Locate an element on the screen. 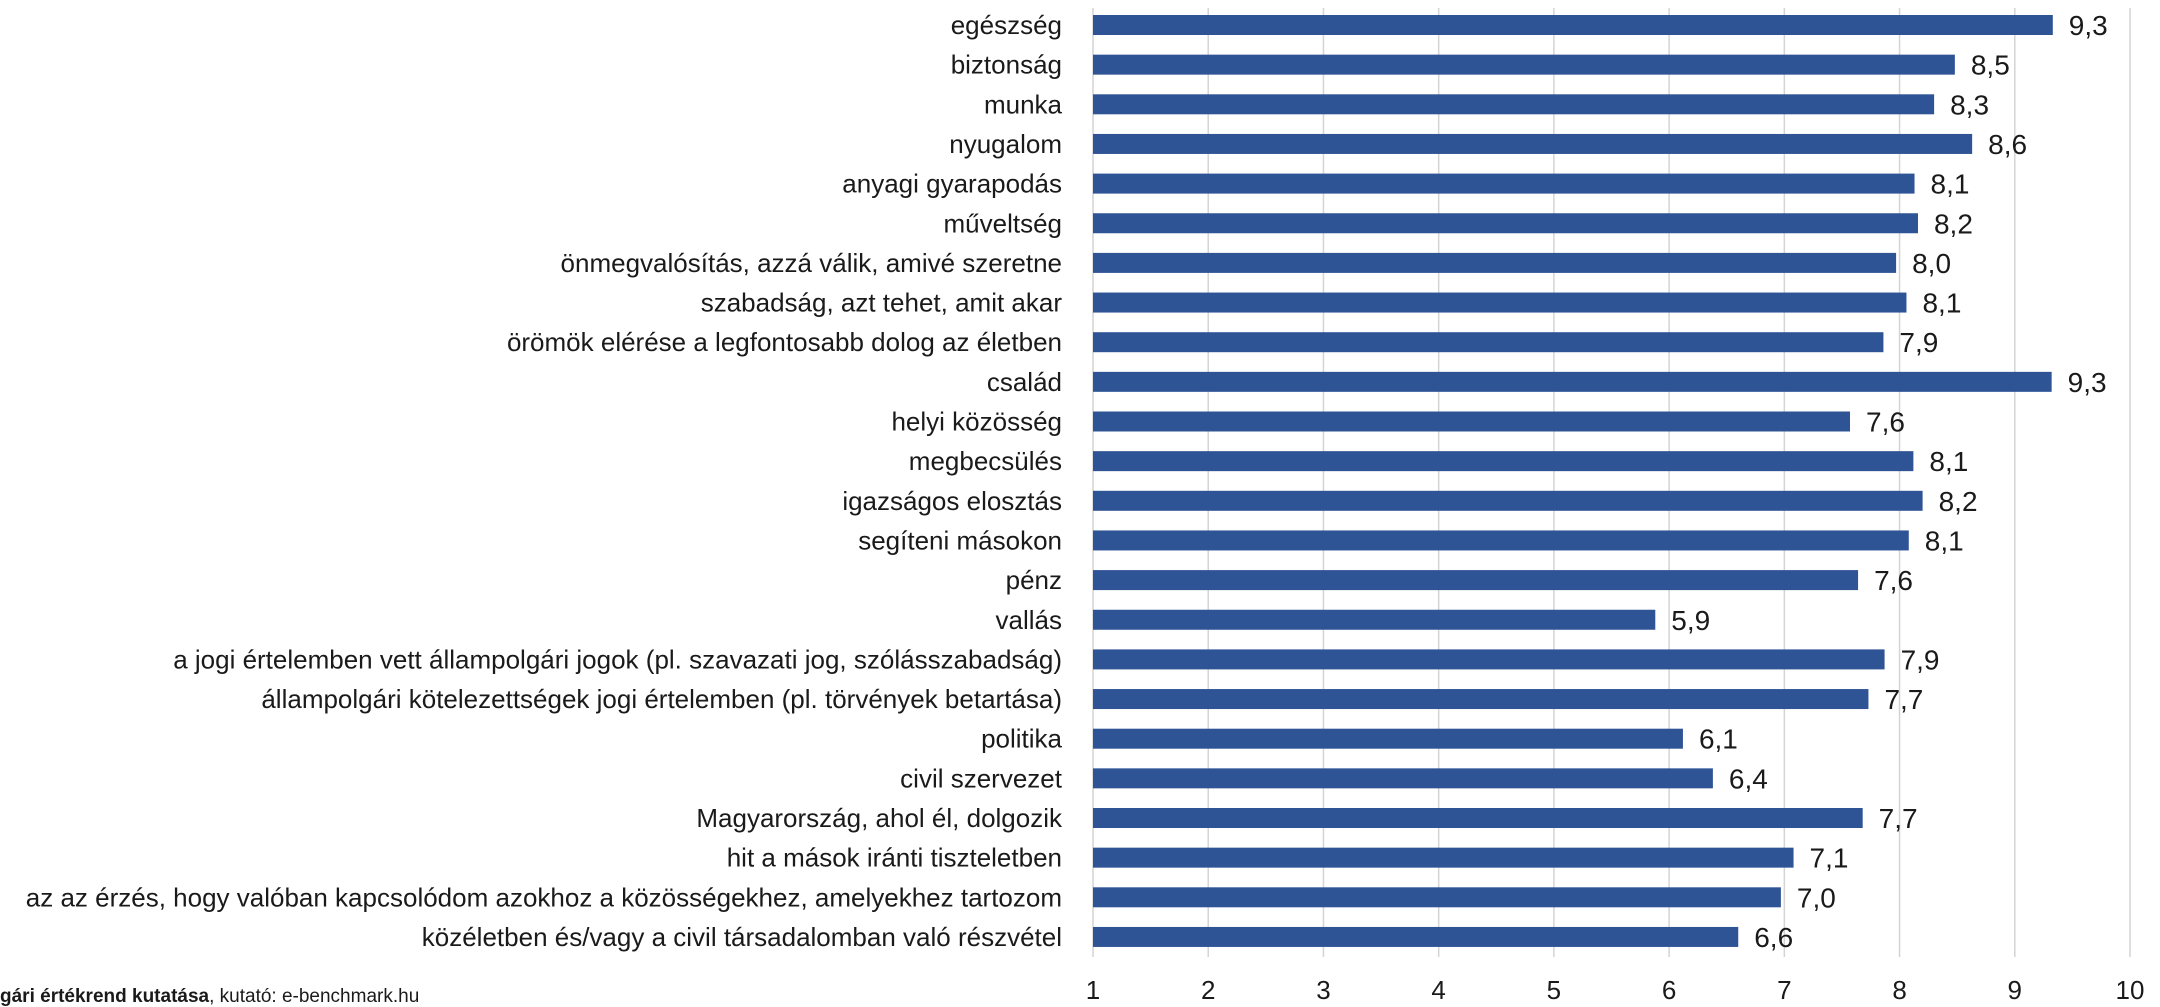  category-label: vallás is located at coordinates (1029, 620).